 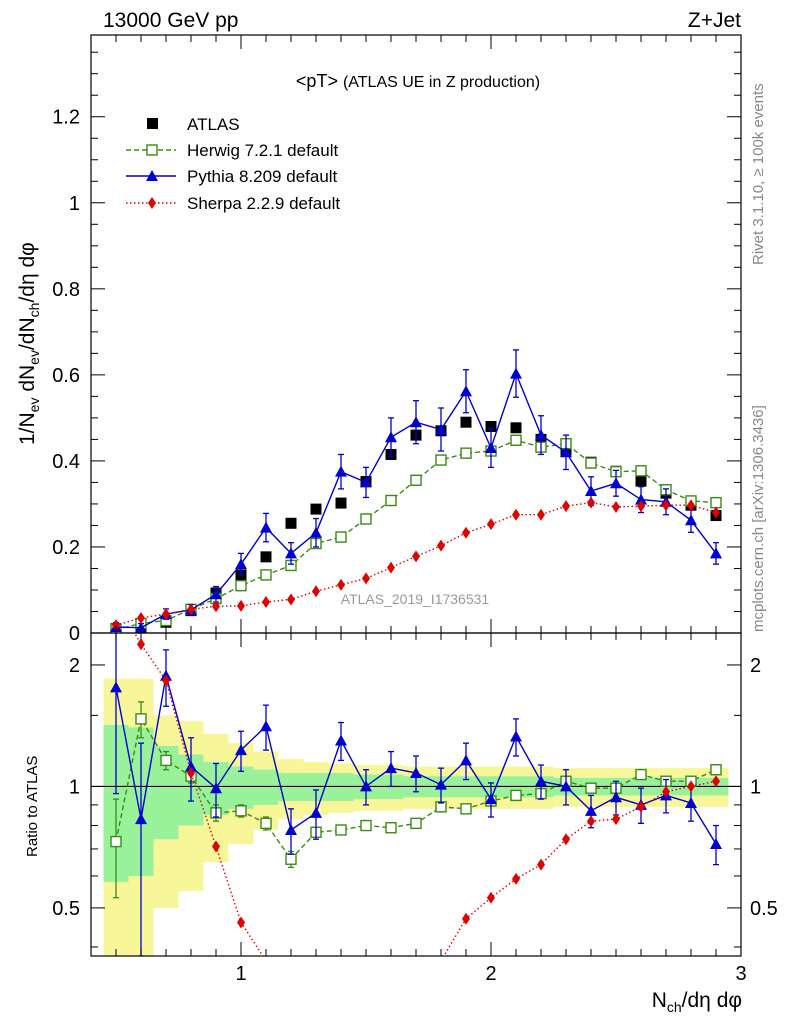 What do you see at coordinates (659, 1000) in the screenshot?
I see `xlabel-a: N` at bounding box center [659, 1000].